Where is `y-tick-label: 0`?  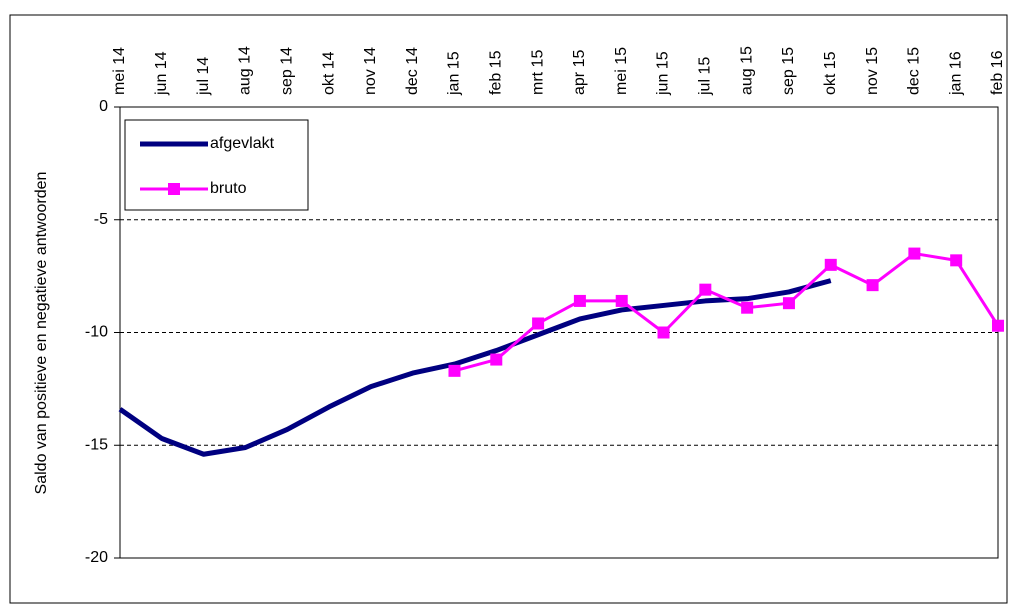 y-tick-label: 0 is located at coordinates (103, 106).